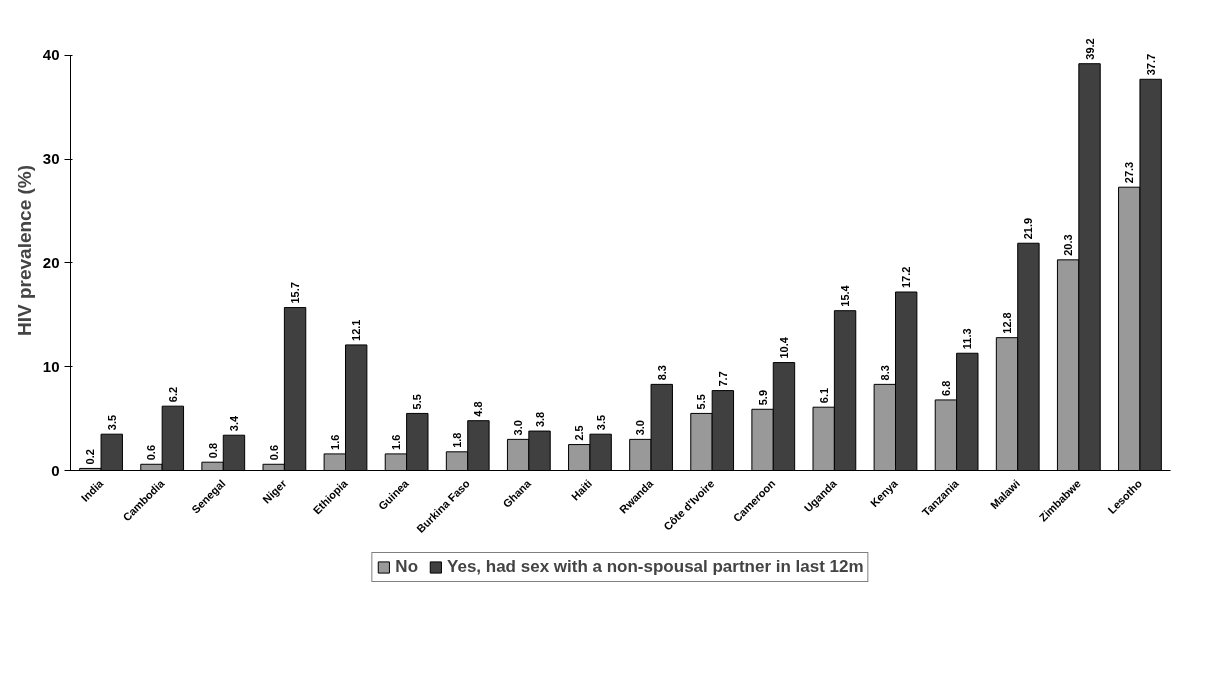 This screenshot has width=1225, height=673. Describe the element at coordinates (1150, 64) in the screenshot. I see `data-label: 37.7` at that location.